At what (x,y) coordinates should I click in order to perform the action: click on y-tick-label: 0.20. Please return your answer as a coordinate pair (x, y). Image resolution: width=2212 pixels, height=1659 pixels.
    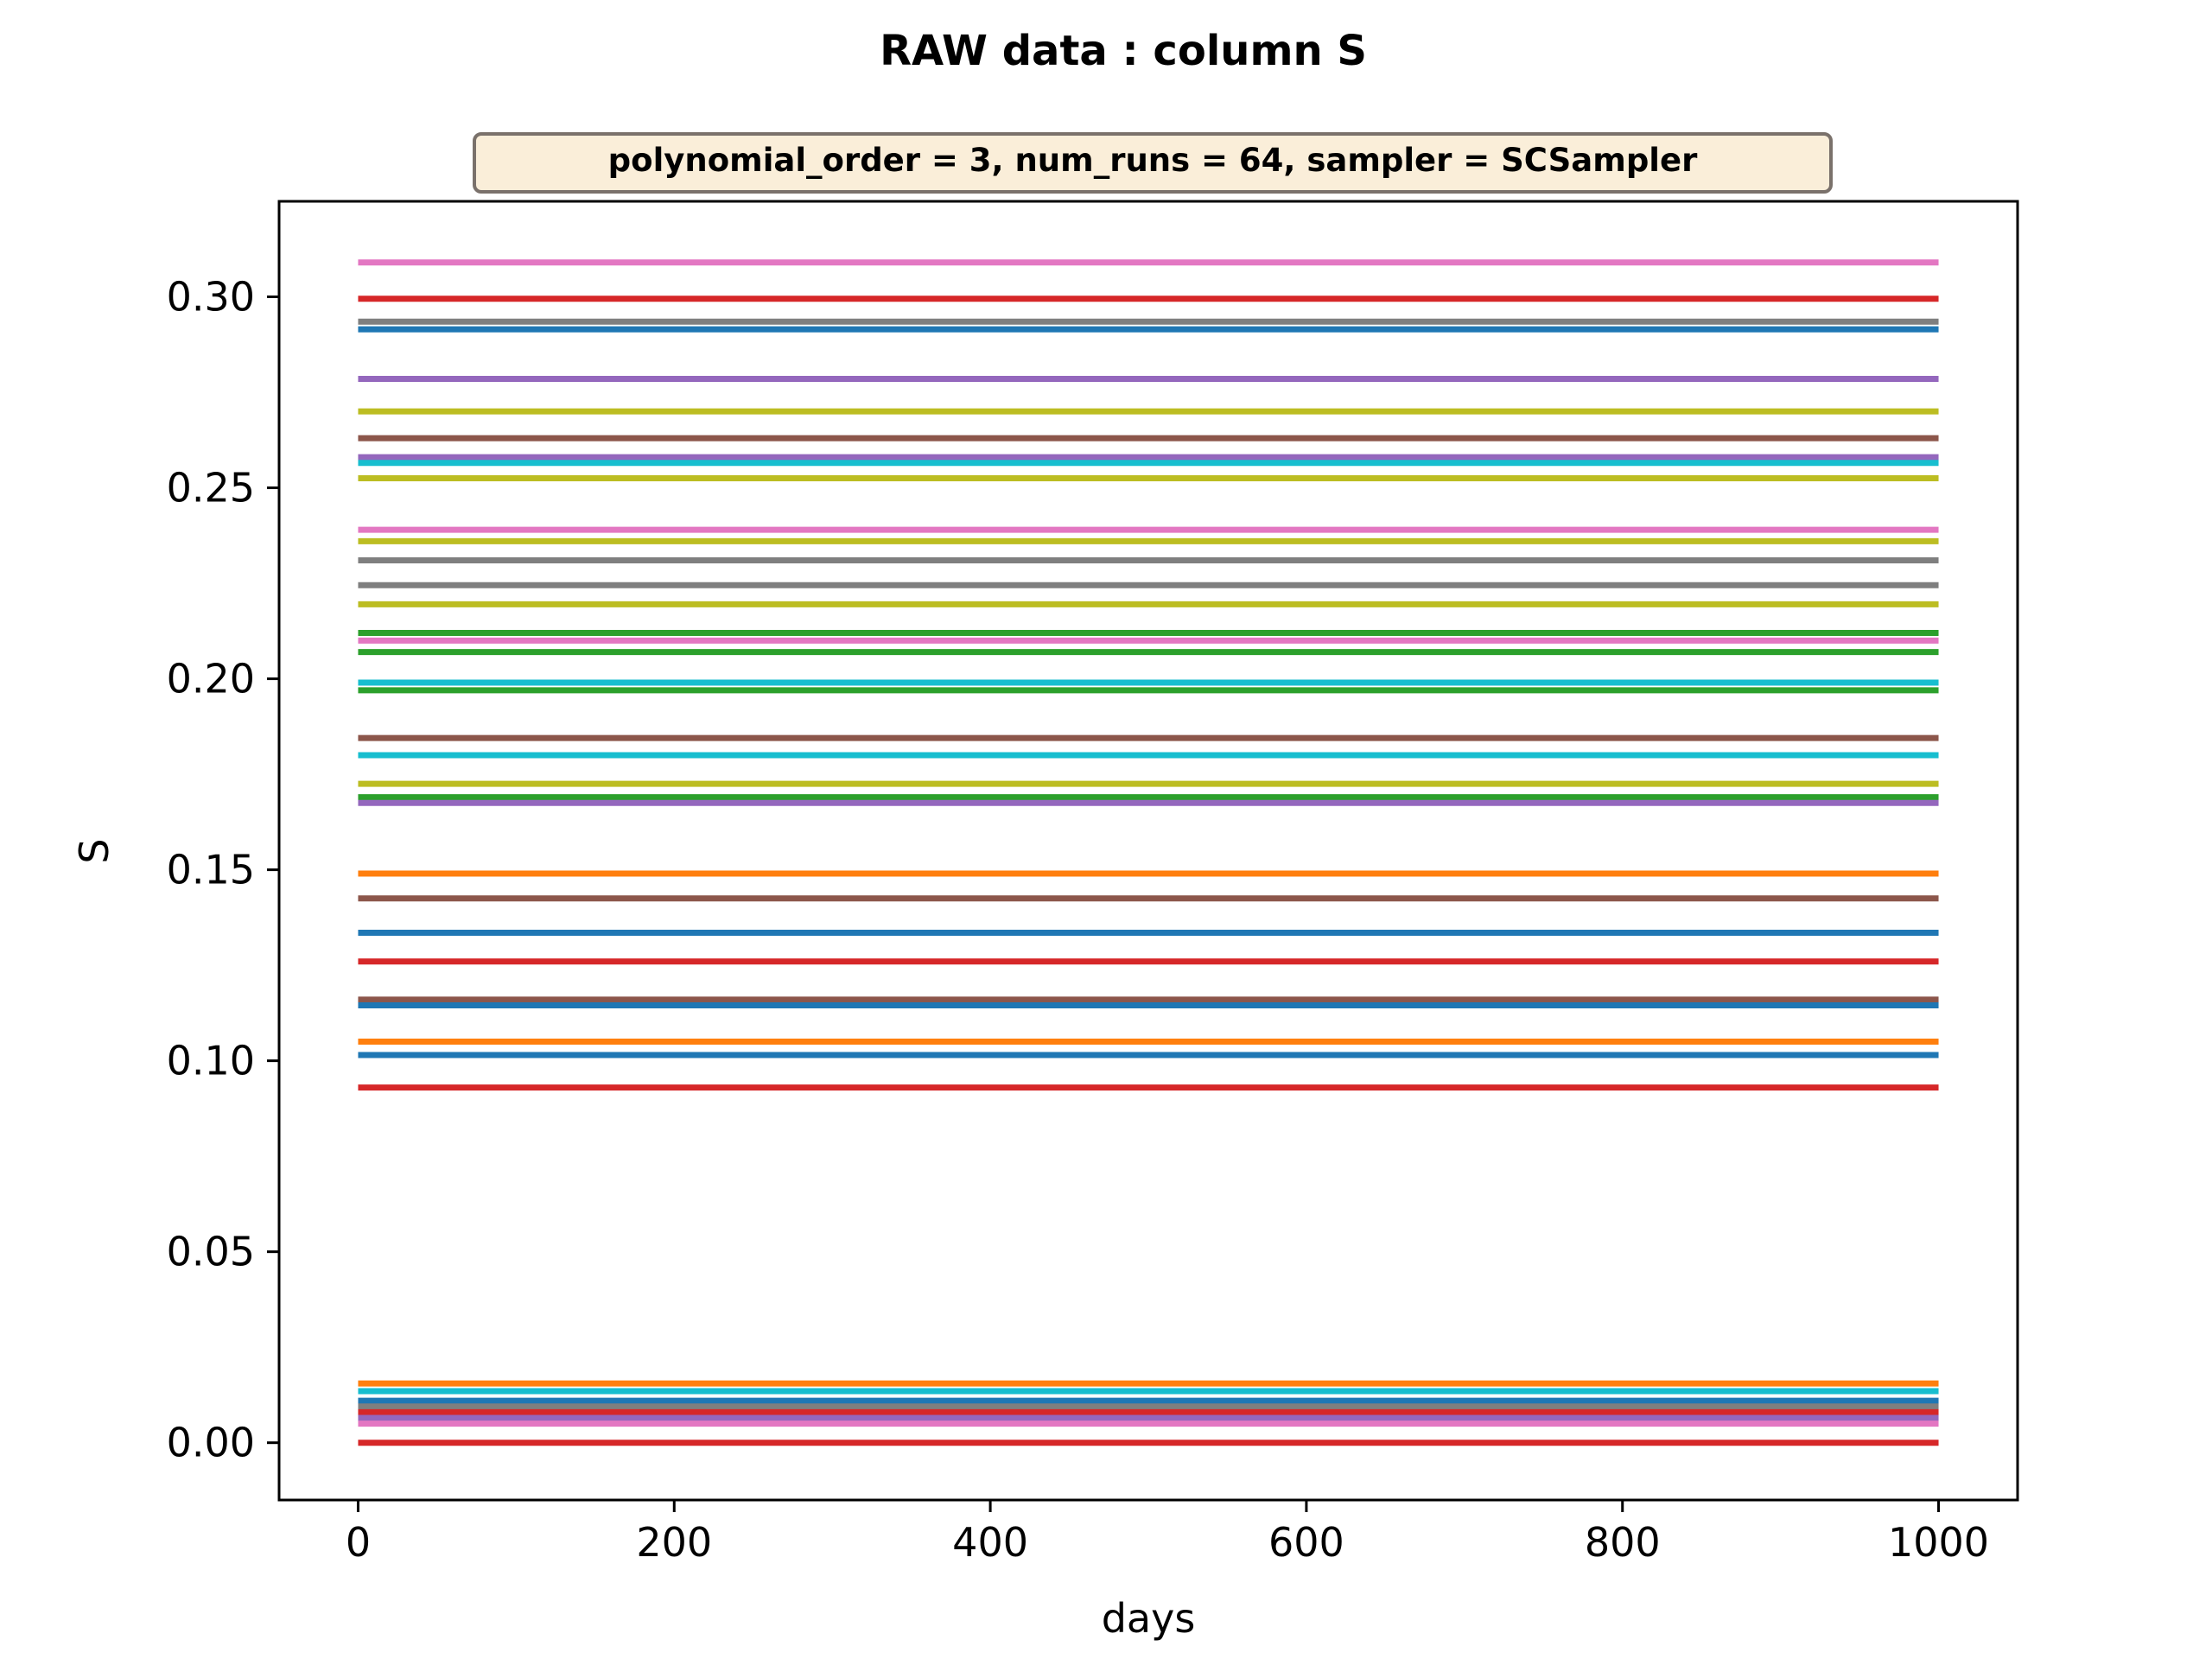
    Looking at the image, I should click on (211, 679).